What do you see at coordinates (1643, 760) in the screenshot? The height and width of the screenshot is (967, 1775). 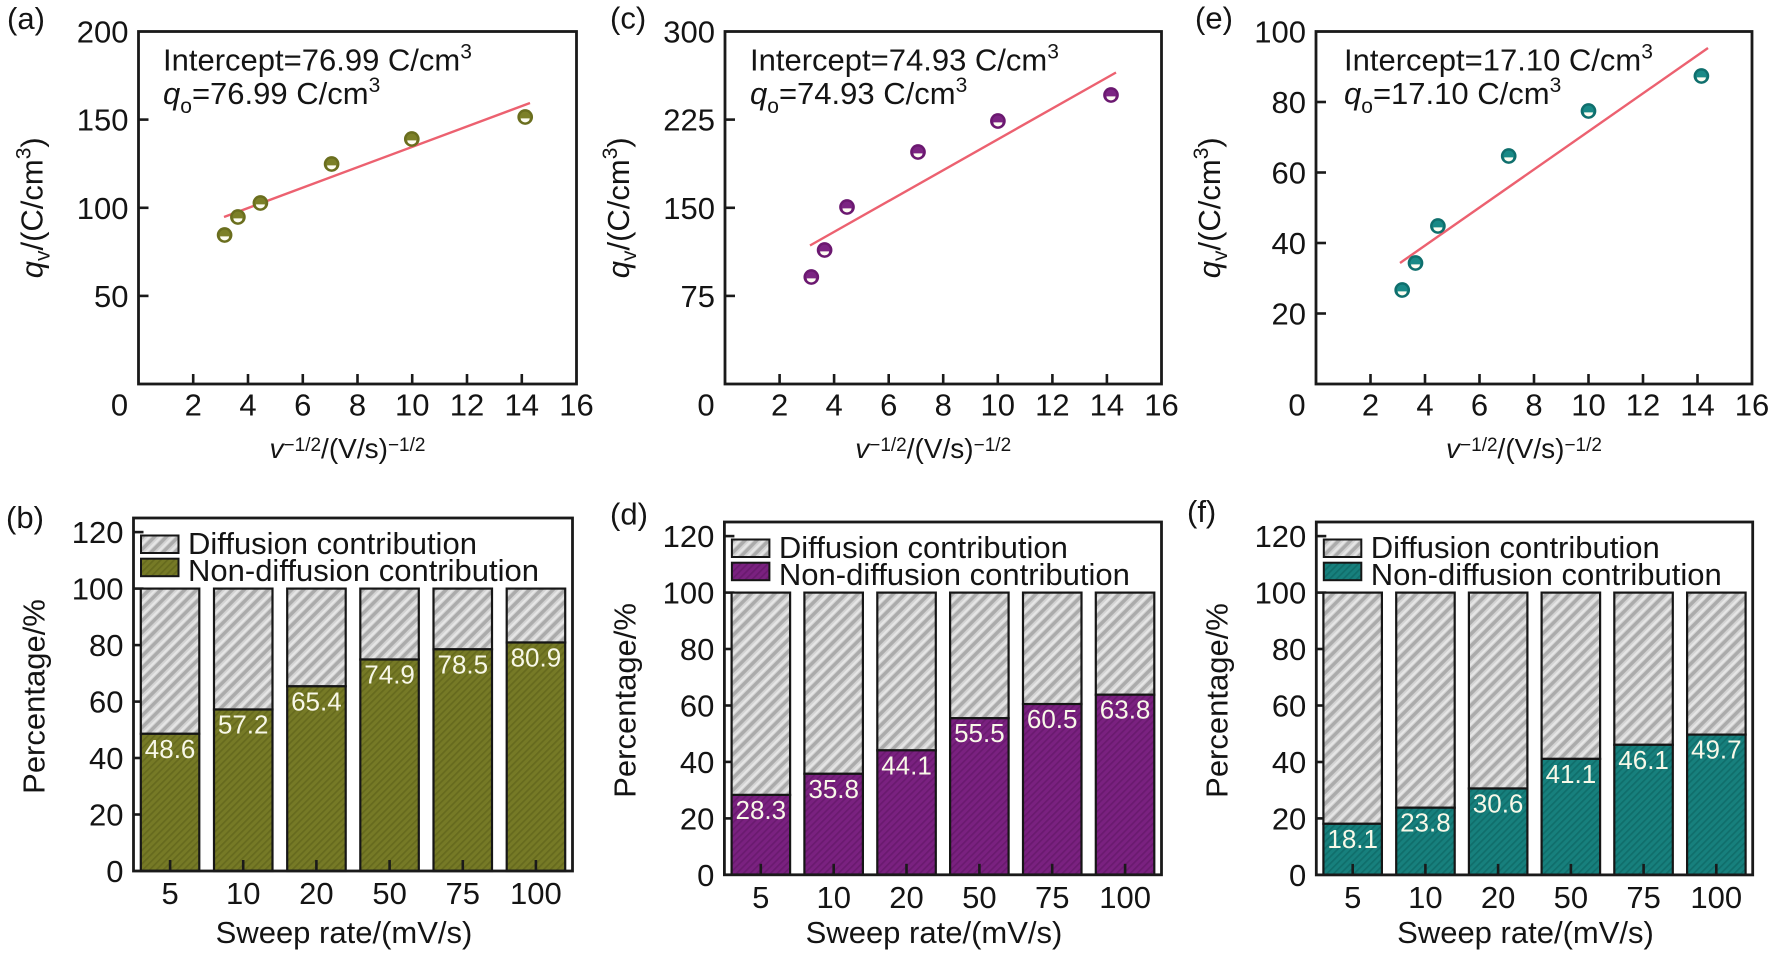 I see `svg-text: 46.1` at bounding box center [1643, 760].